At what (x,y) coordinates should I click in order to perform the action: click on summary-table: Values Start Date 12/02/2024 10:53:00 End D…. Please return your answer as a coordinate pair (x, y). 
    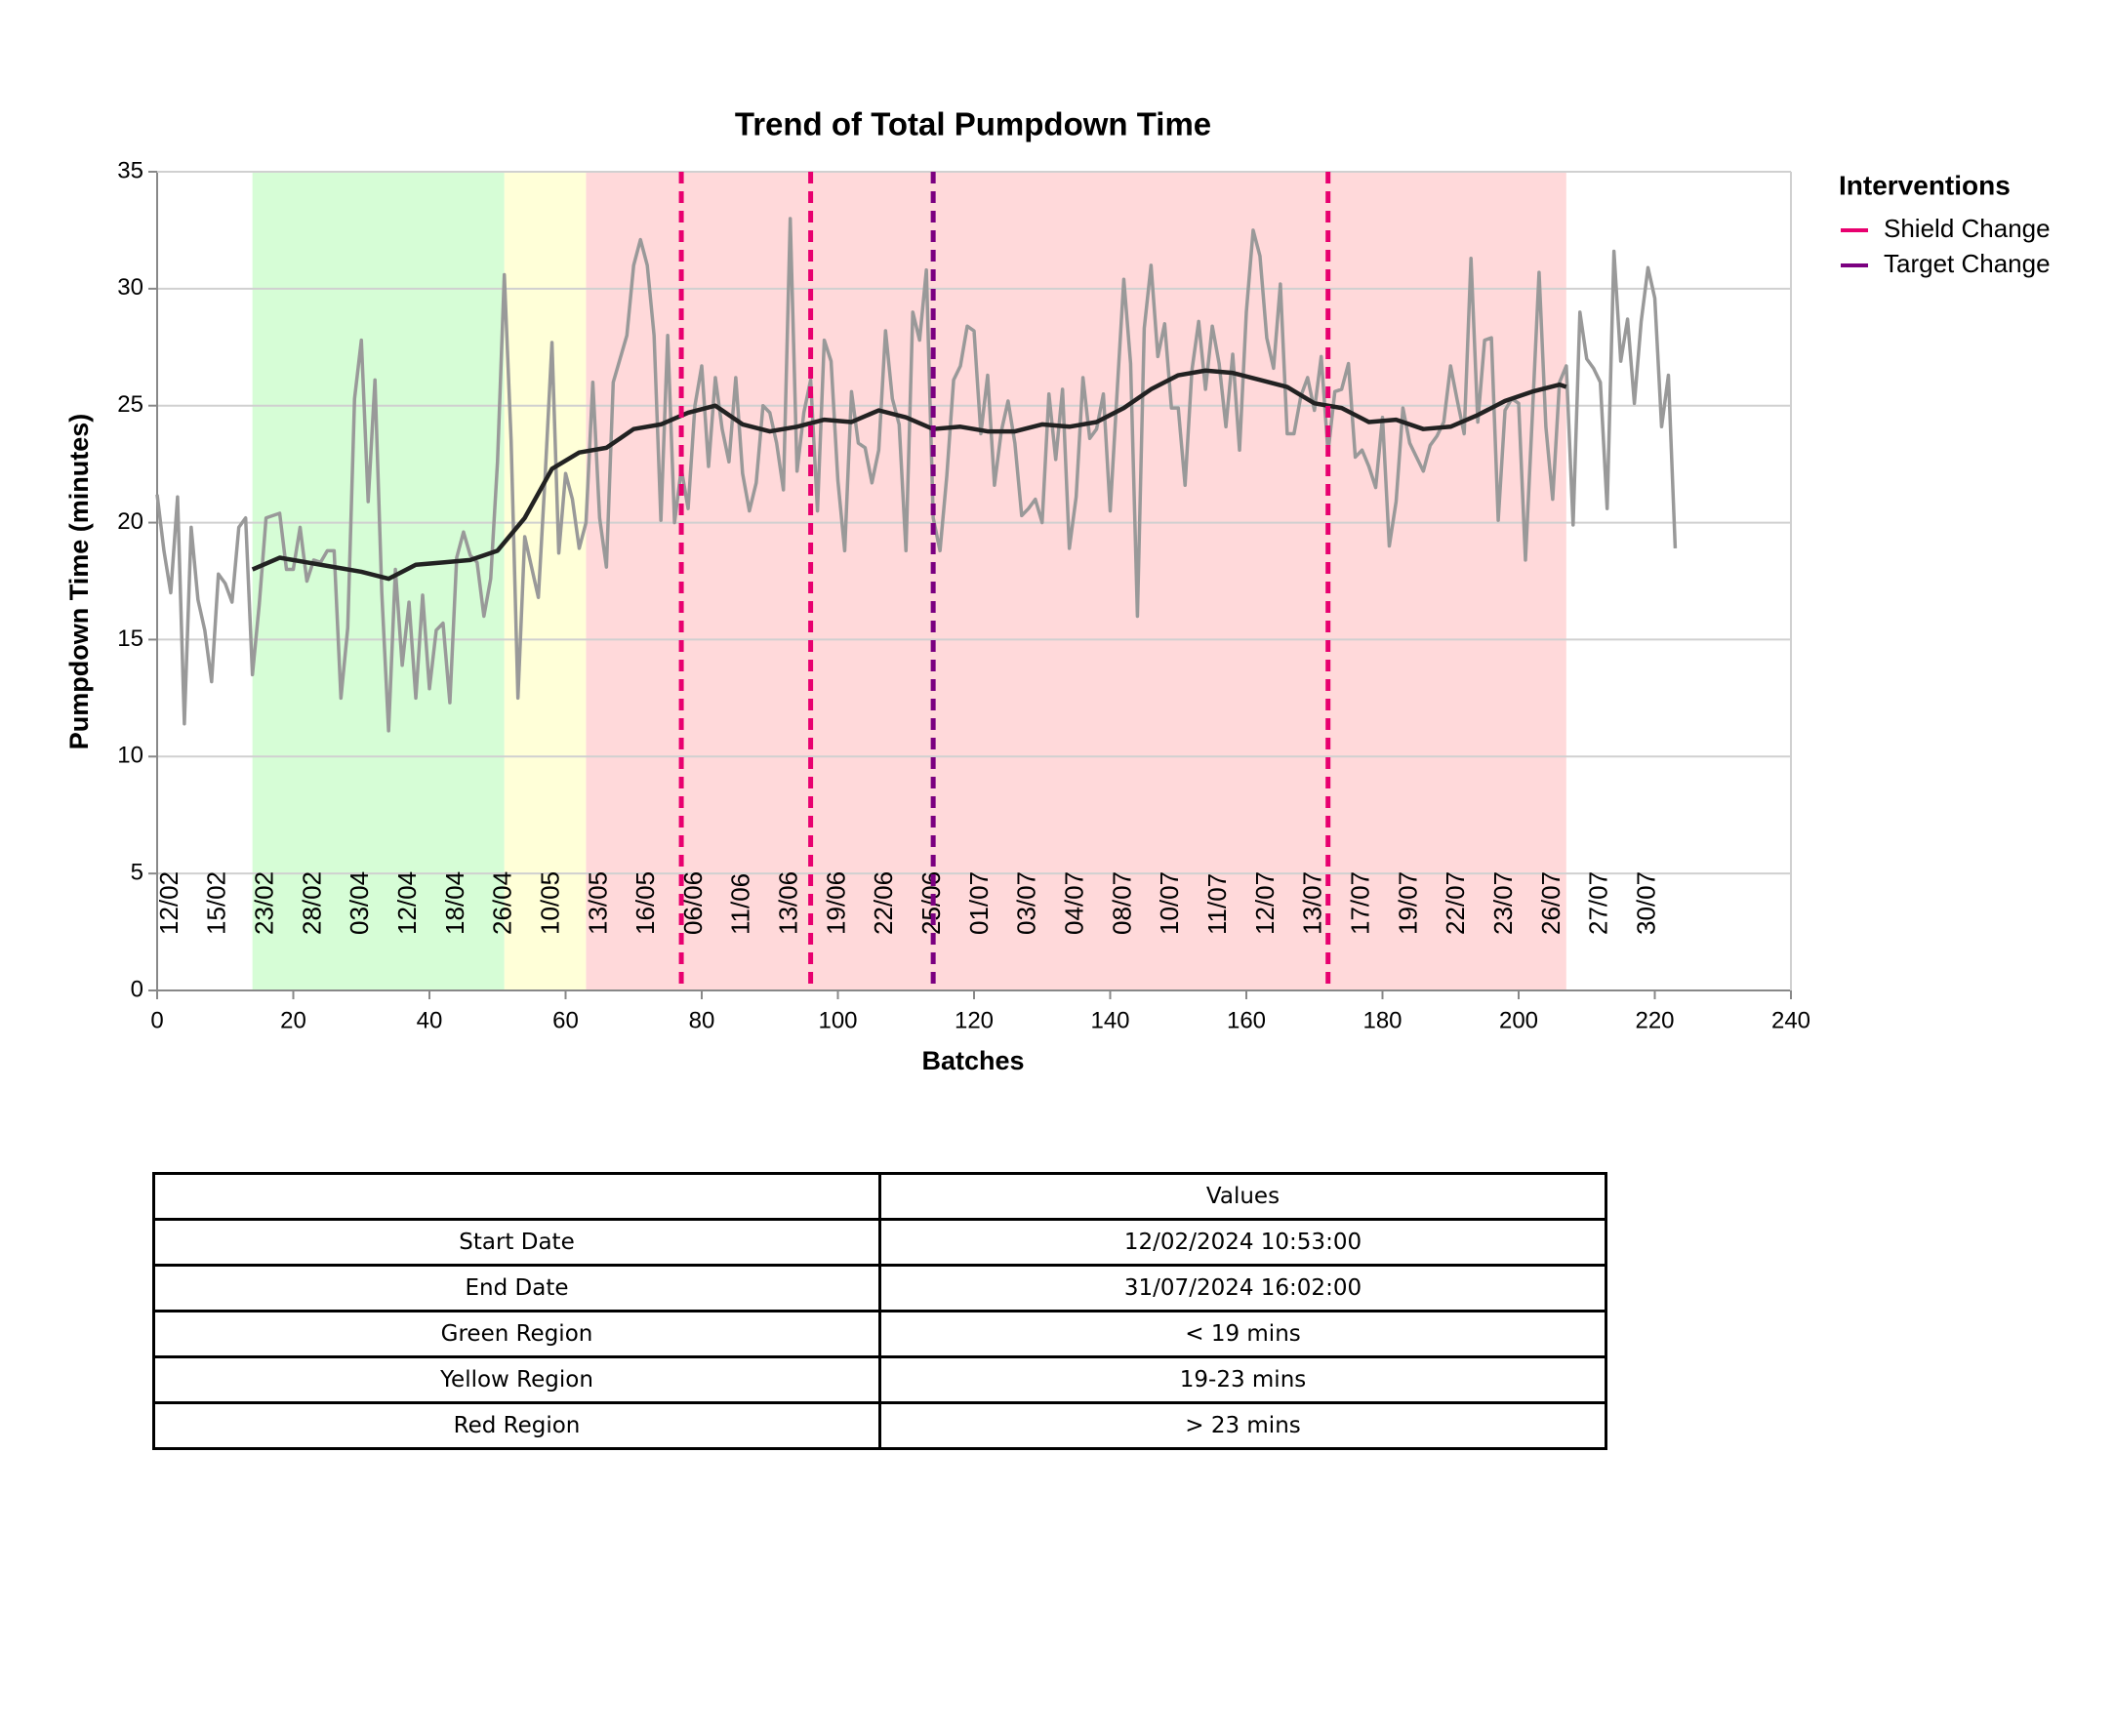
    Looking at the image, I should click on (879, 1311).